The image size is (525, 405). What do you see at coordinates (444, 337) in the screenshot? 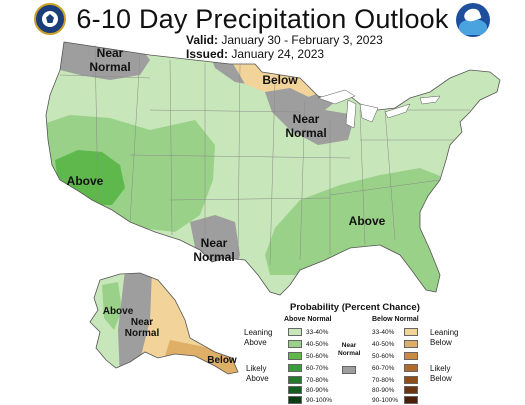
I see `legend-leaning-below: Leaning Below` at bounding box center [444, 337].